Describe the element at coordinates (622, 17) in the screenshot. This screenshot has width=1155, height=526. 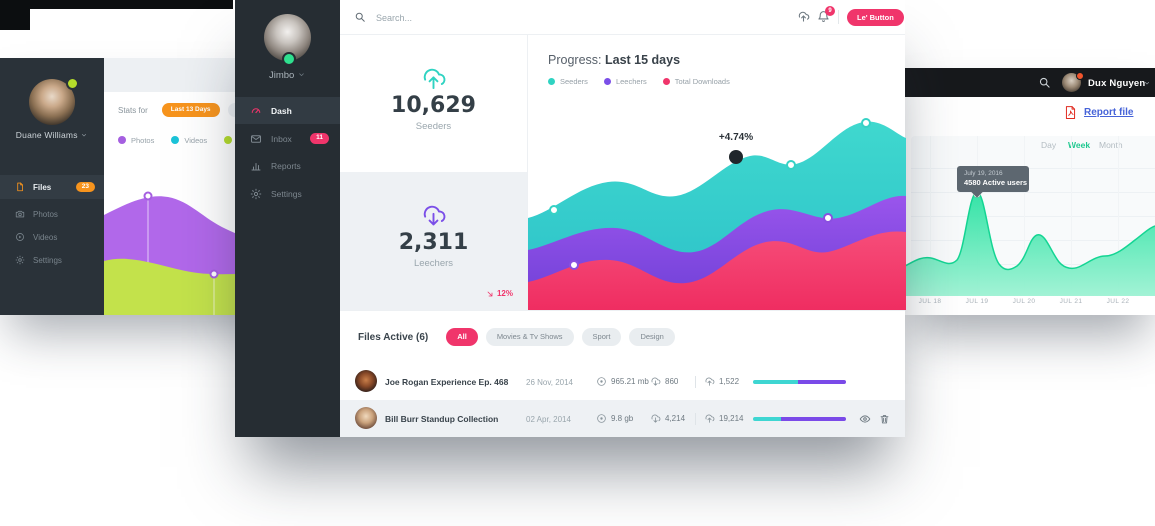
I see `topbar: 9 Le' Button` at that location.